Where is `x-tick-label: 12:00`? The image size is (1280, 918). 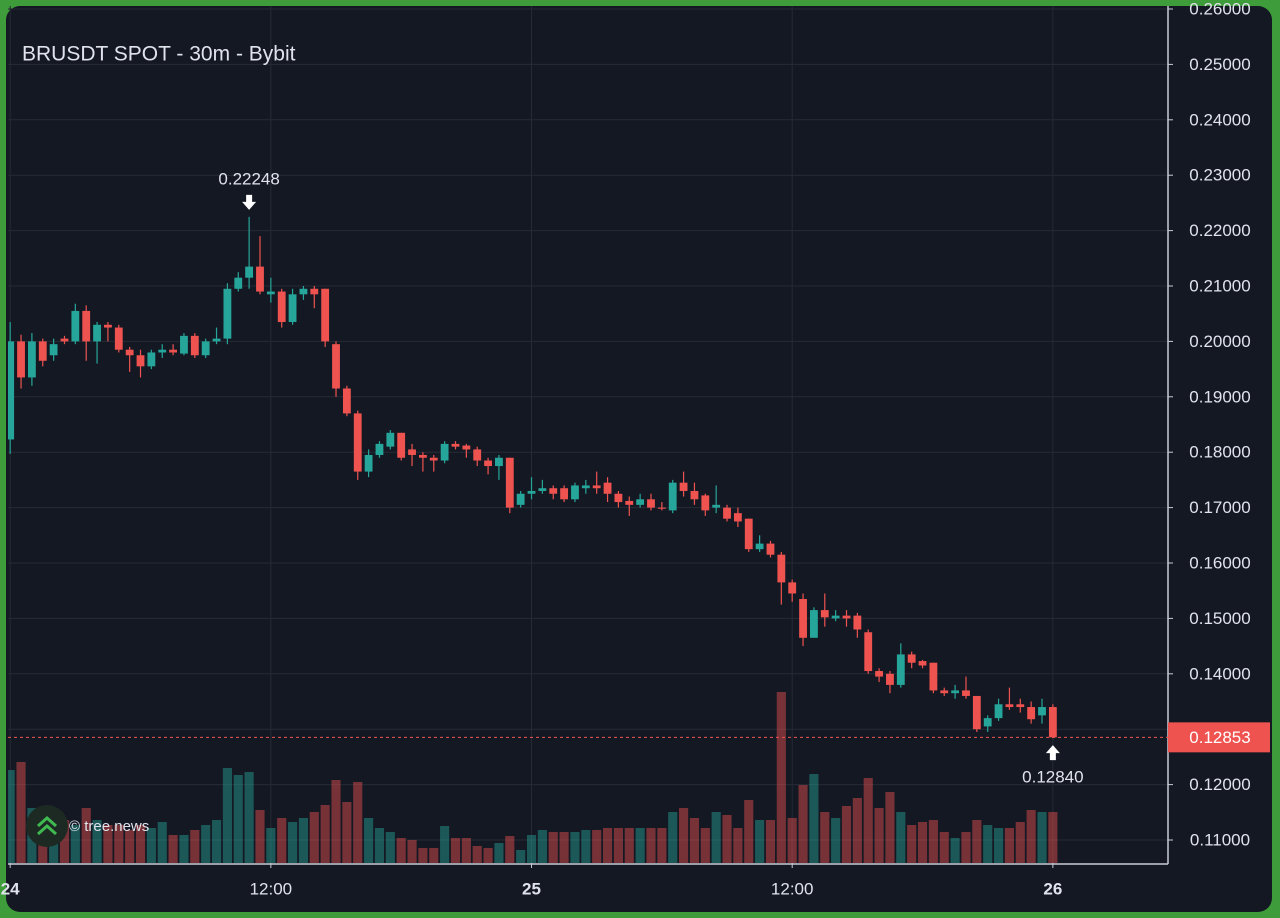 x-tick-label: 12:00 is located at coordinates (792, 888).